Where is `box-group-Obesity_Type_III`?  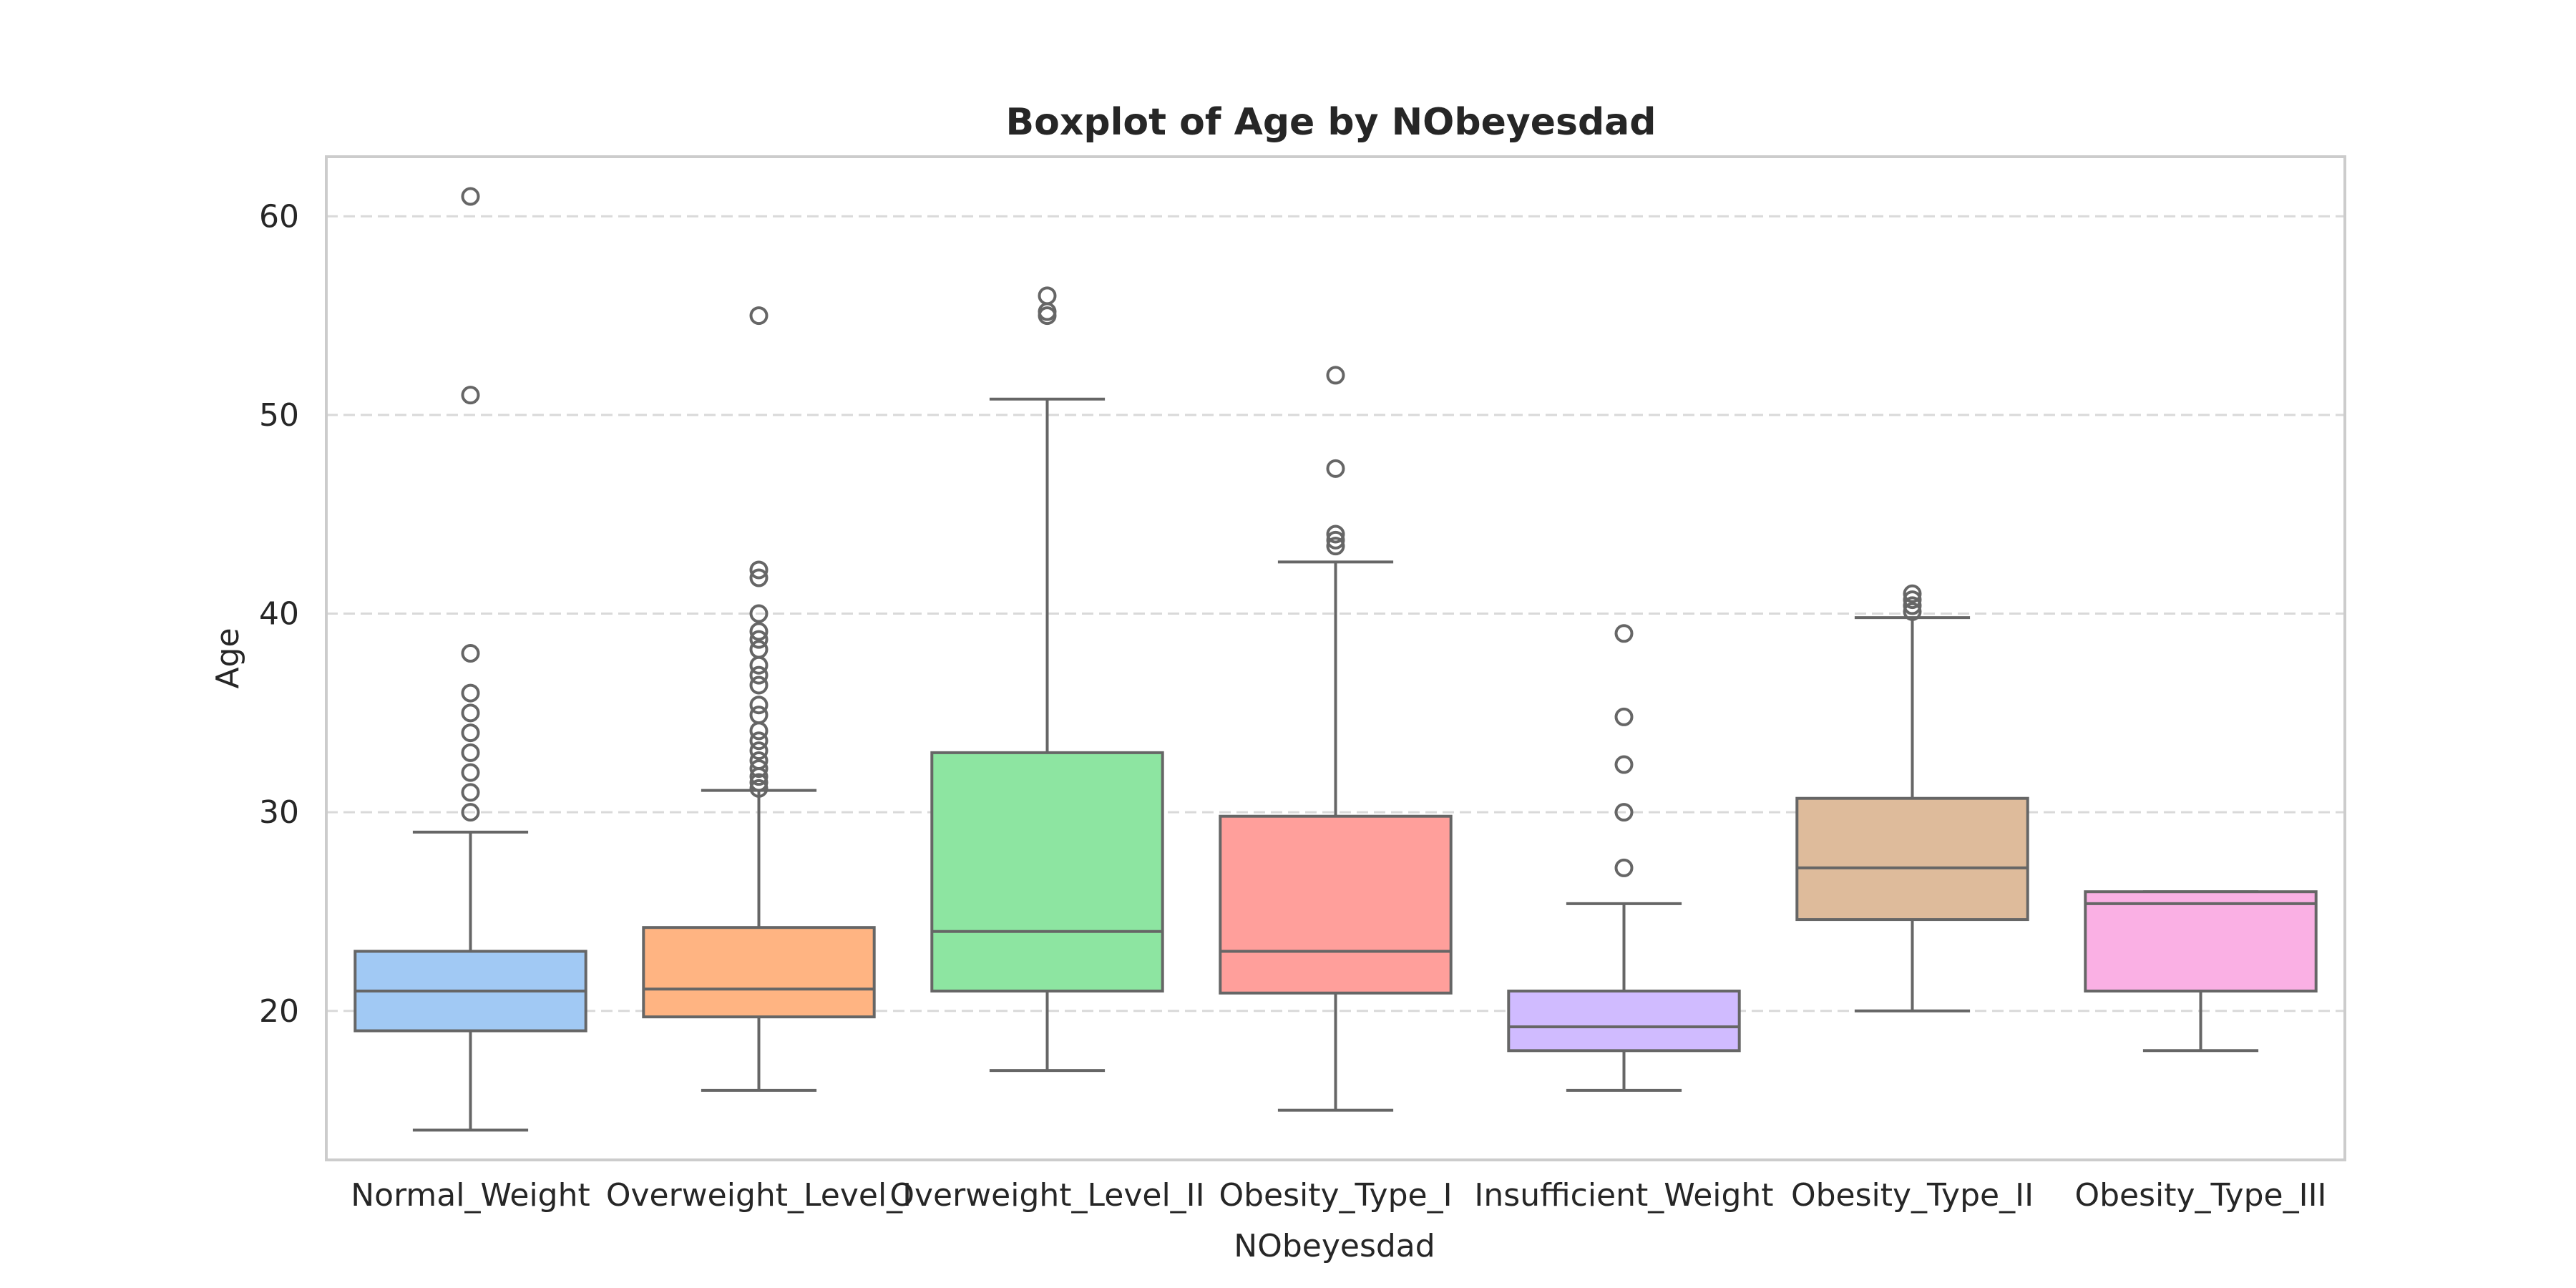
box-group-Obesity_Type_III is located at coordinates (2201, 971).